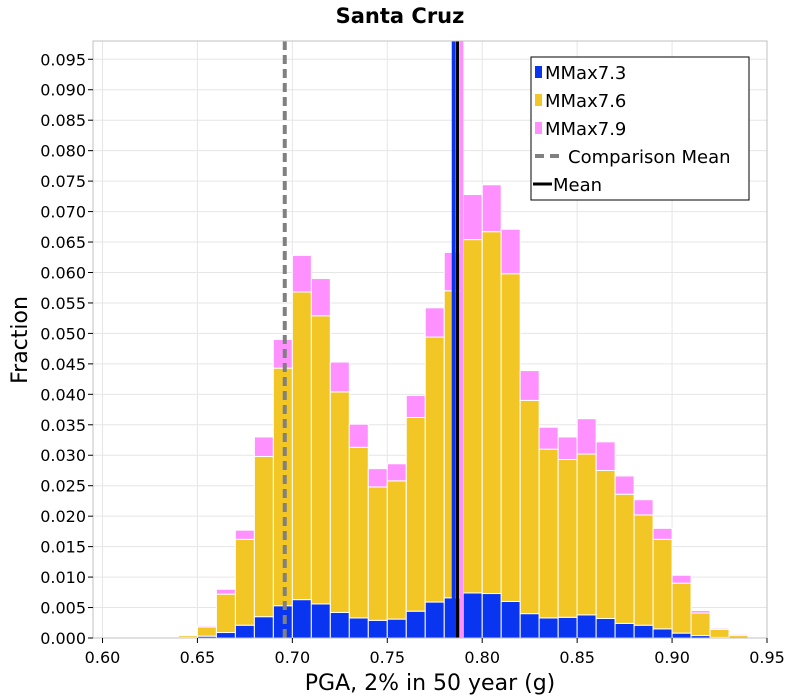  I want to click on legend-box, so click(640, 128).